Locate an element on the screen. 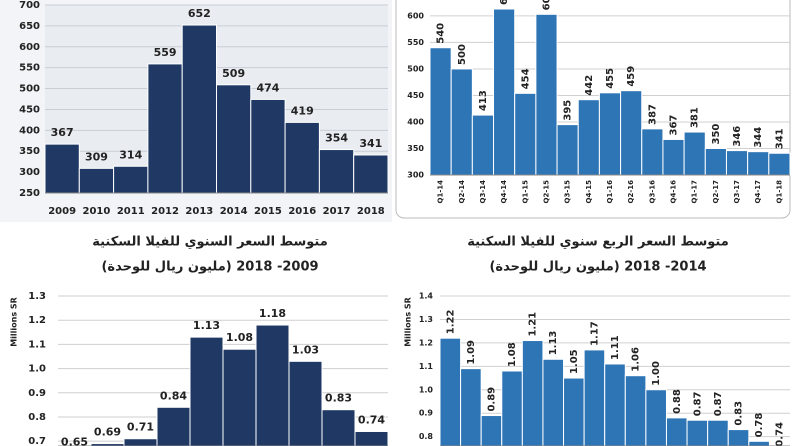 This screenshot has width=792, height=446. value-label: 0.83 is located at coordinates (338, 398).